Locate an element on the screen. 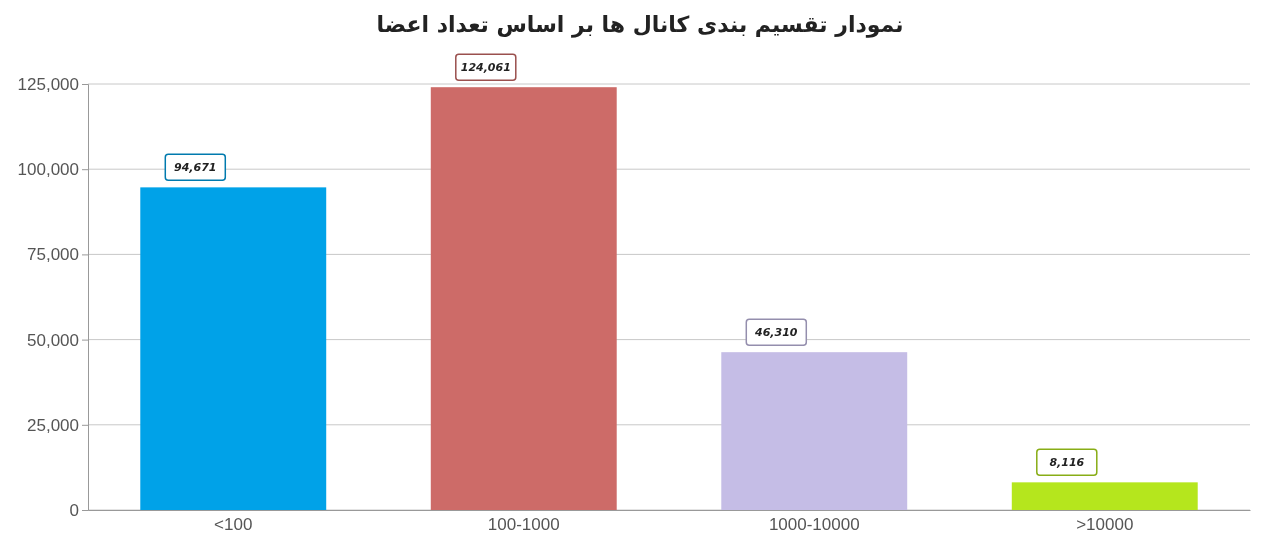 This screenshot has width=1280, height=538. x-tick-label: <100 is located at coordinates (233, 524).